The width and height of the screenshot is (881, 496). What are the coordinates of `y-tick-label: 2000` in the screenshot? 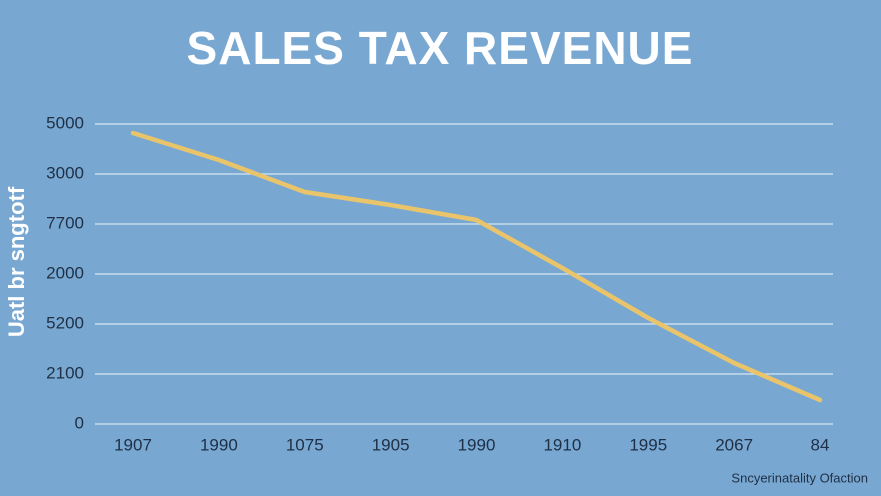 It's located at (65, 272).